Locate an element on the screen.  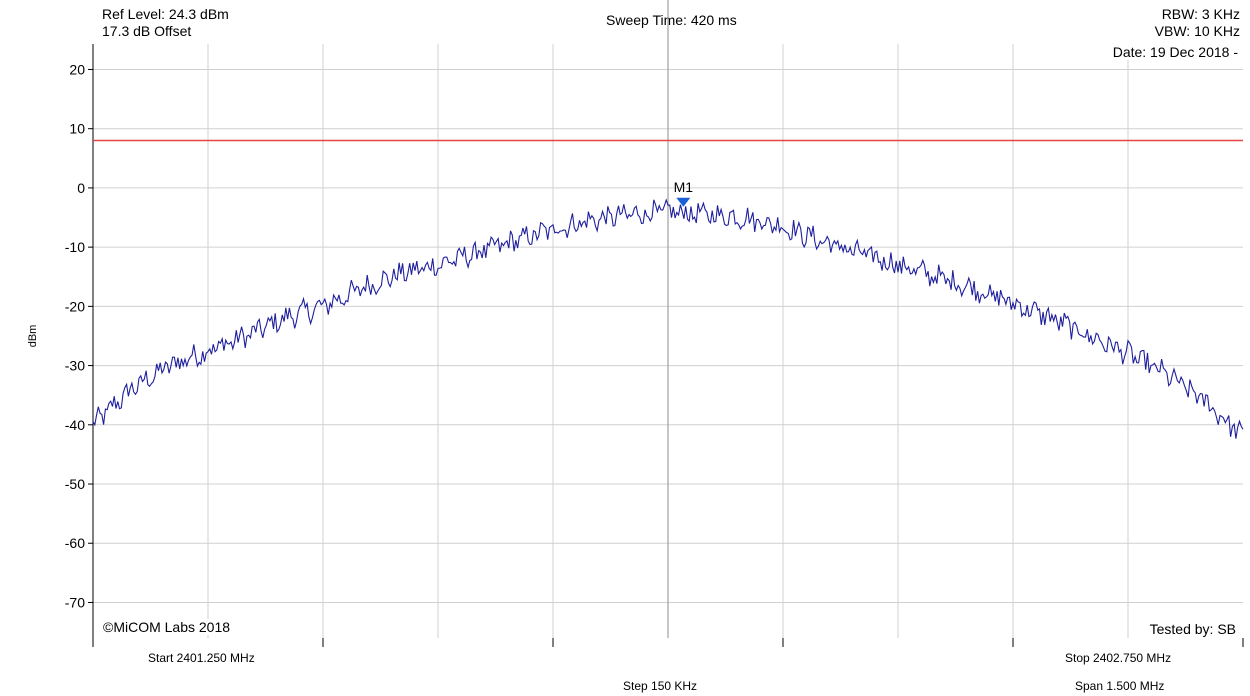
y-tick-label: -60 is located at coordinates (75, 543).